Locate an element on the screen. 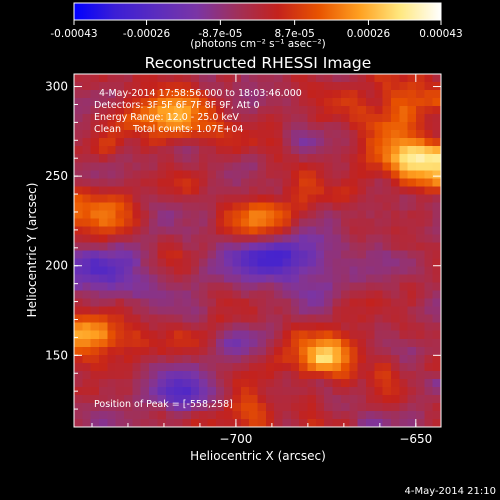 The width and height of the screenshot is (500, 500). y-tick-label: 150 is located at coordinates (56, 355).